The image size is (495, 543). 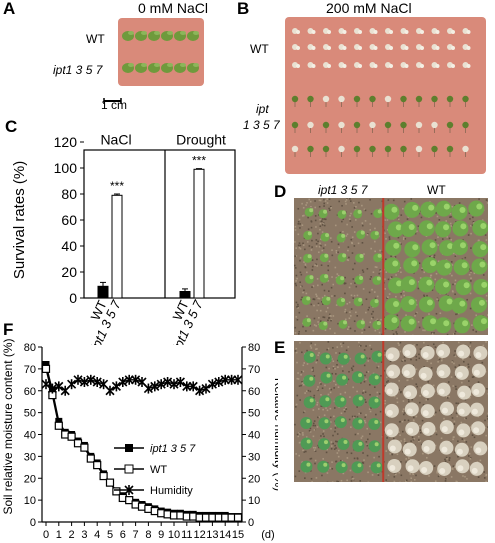 I want to click on x-tick-label: 2, so click(x=72, y=535).